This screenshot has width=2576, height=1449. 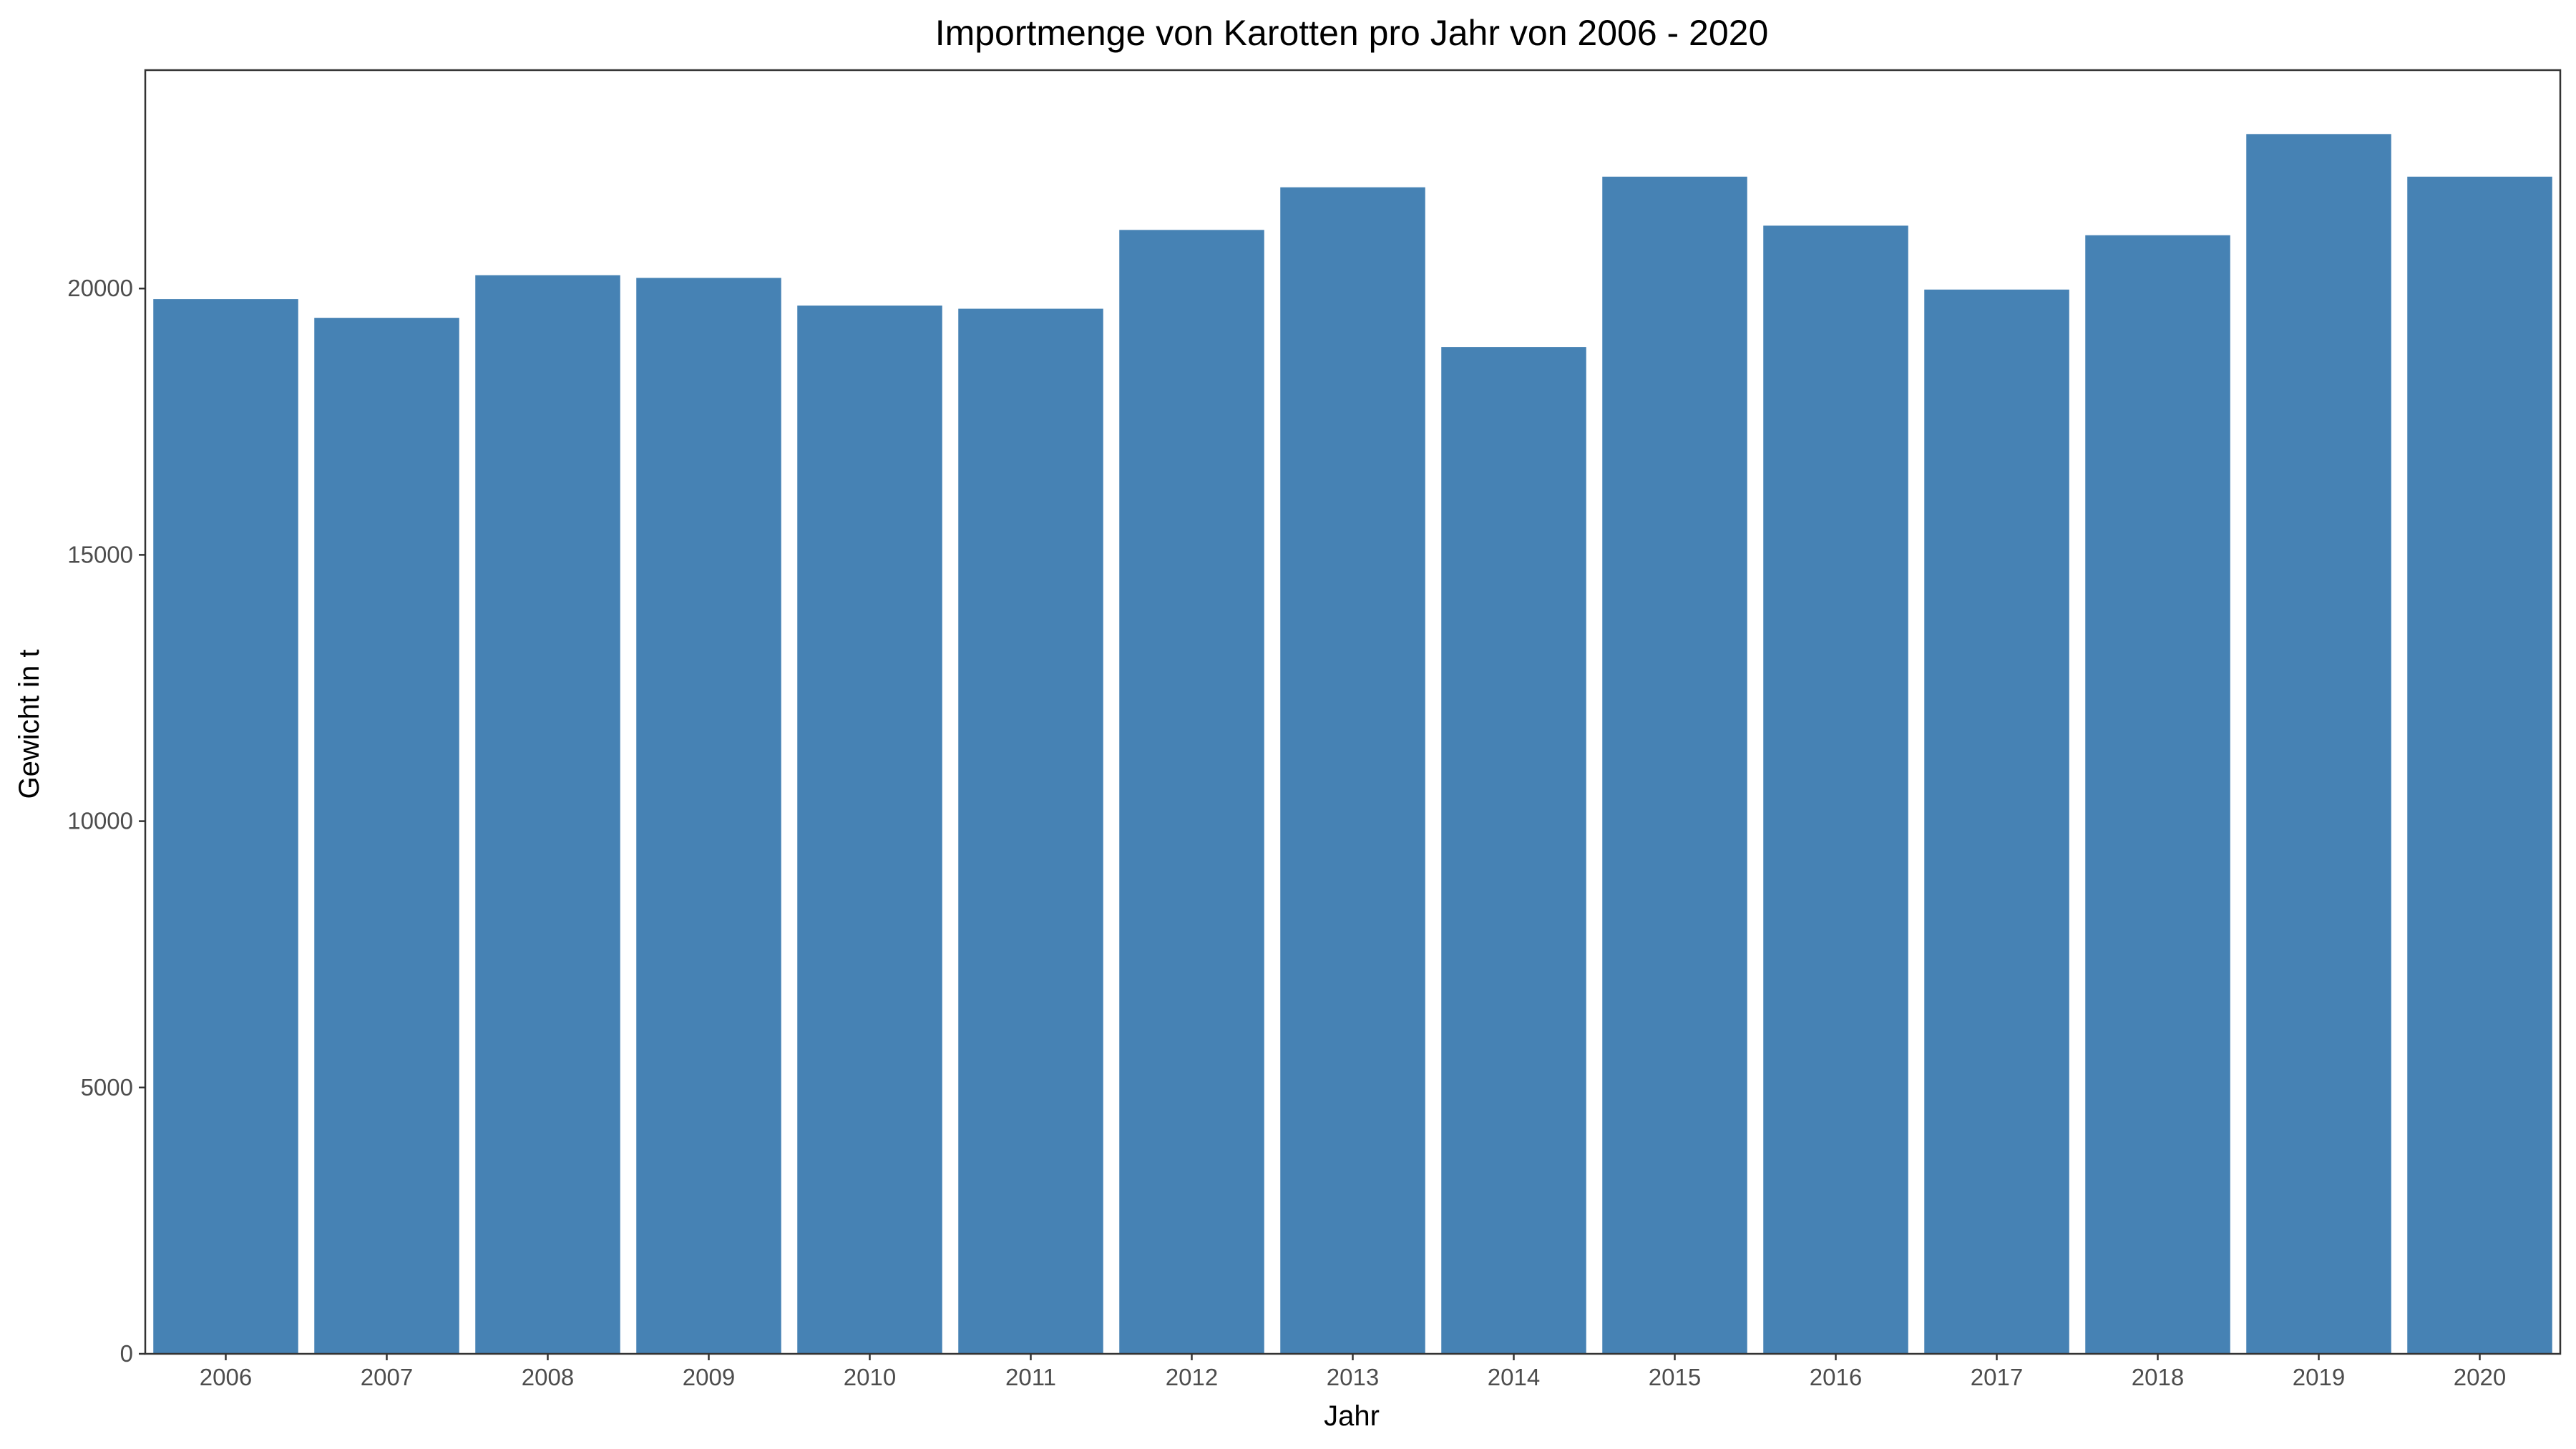 I want to click on bar-2011, so click(x=1030, y=831).